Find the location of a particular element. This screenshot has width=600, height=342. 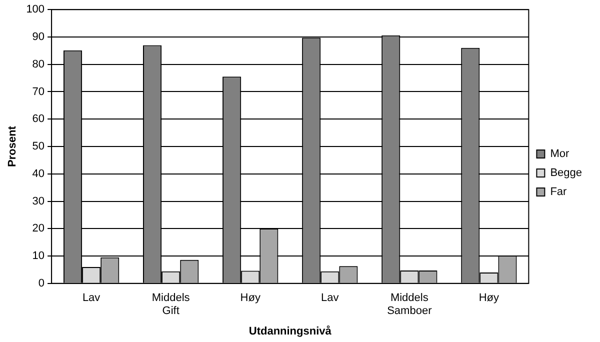

y-tick-label: 50 is located at coordinates (38, 146).